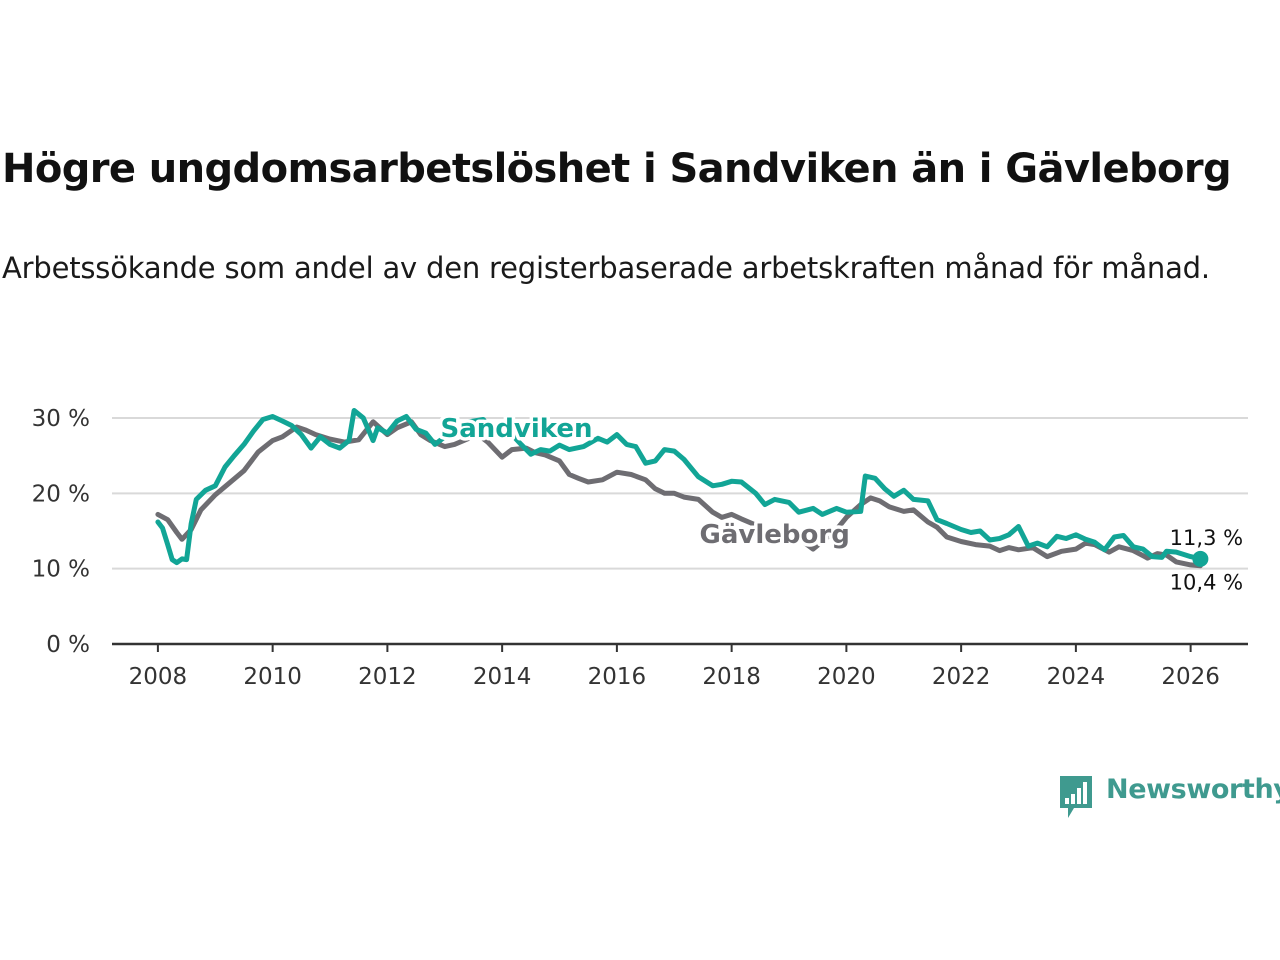 This screenshot has width=1280, height=960. What do you see at coordinates (61, 494) in the screenshot?
I see `y-tick-label: 20 %` at bounding box center [61, 494].